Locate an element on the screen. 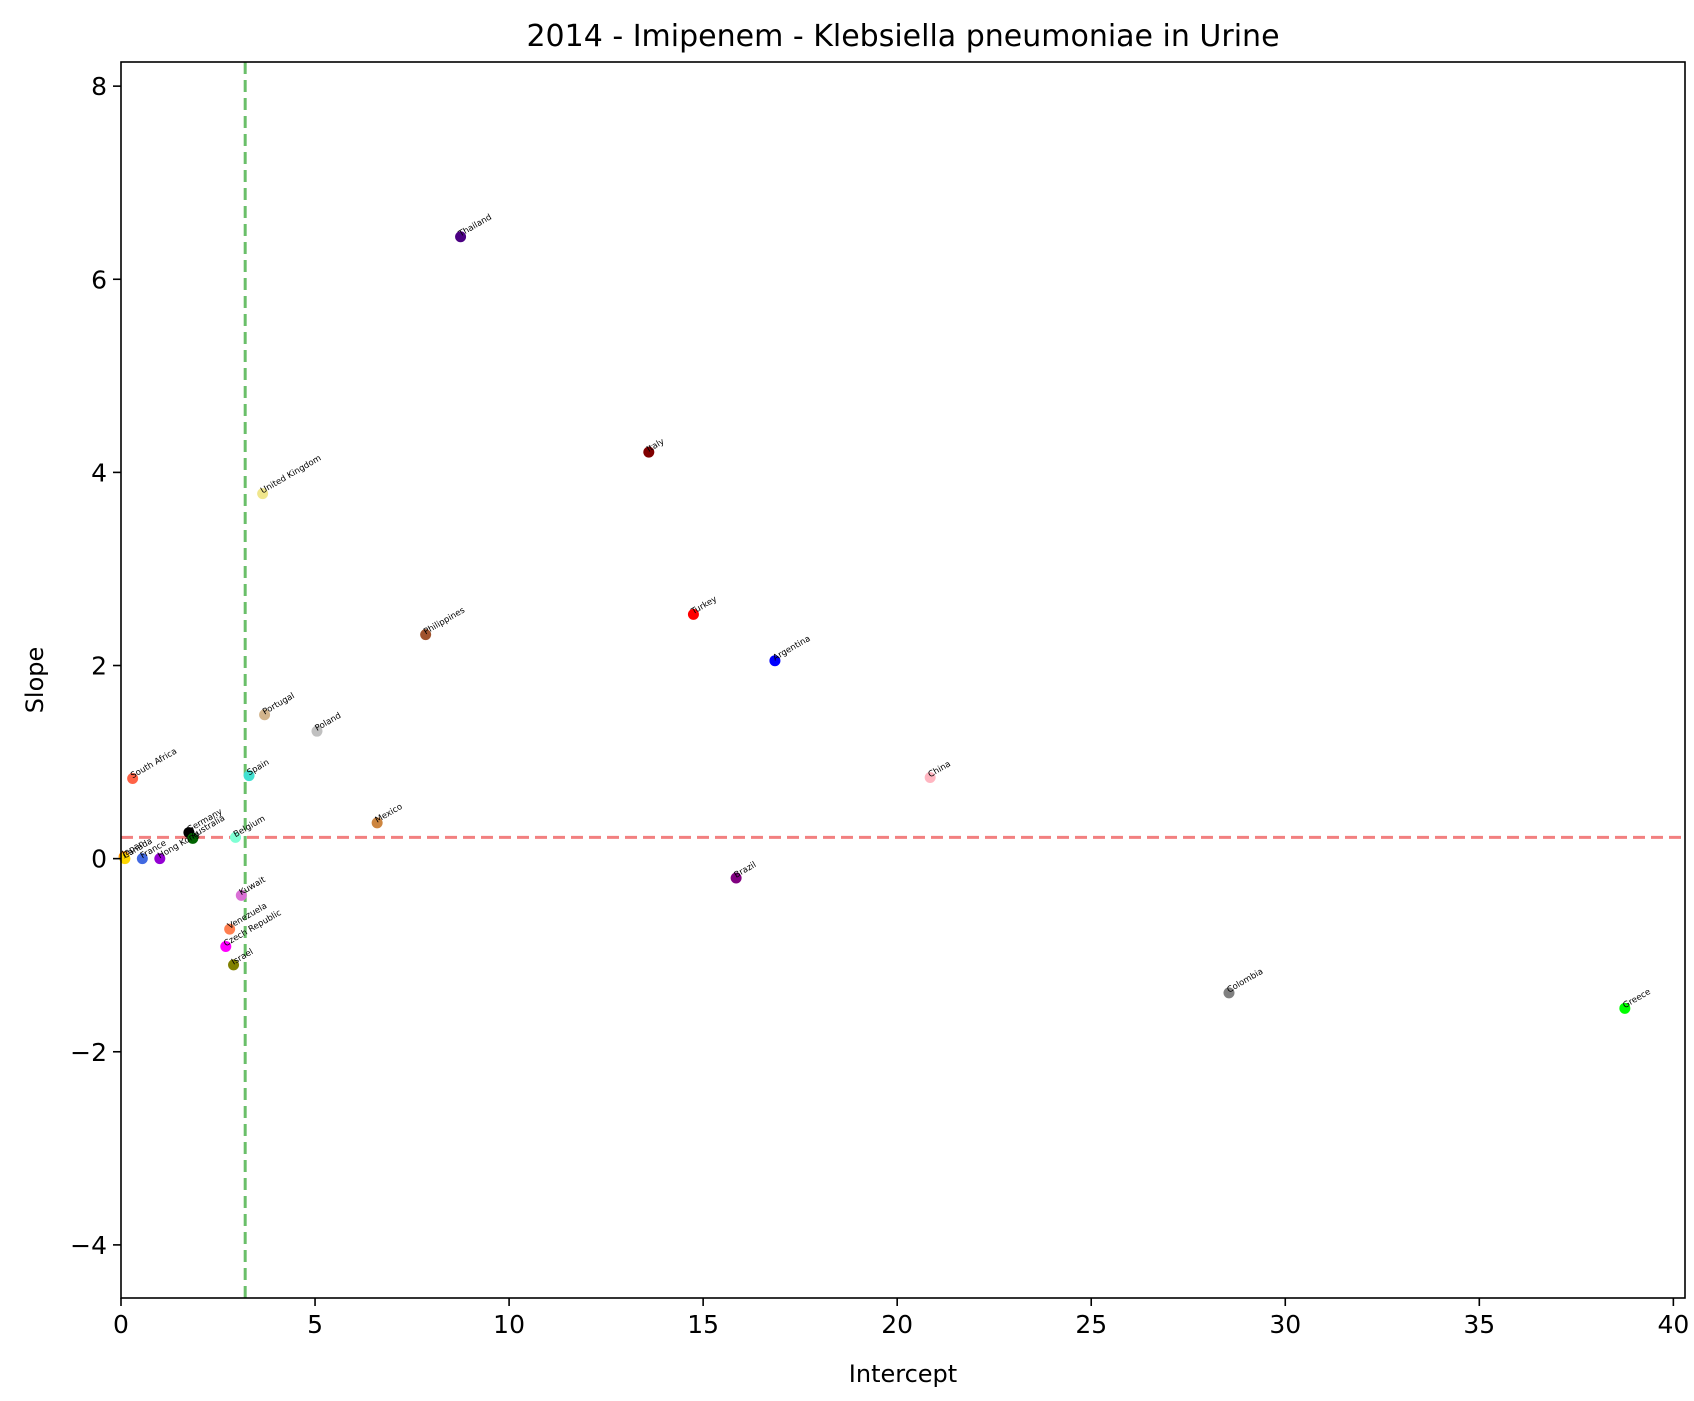  point-label: Thailand is located at coordinates (474, 225).